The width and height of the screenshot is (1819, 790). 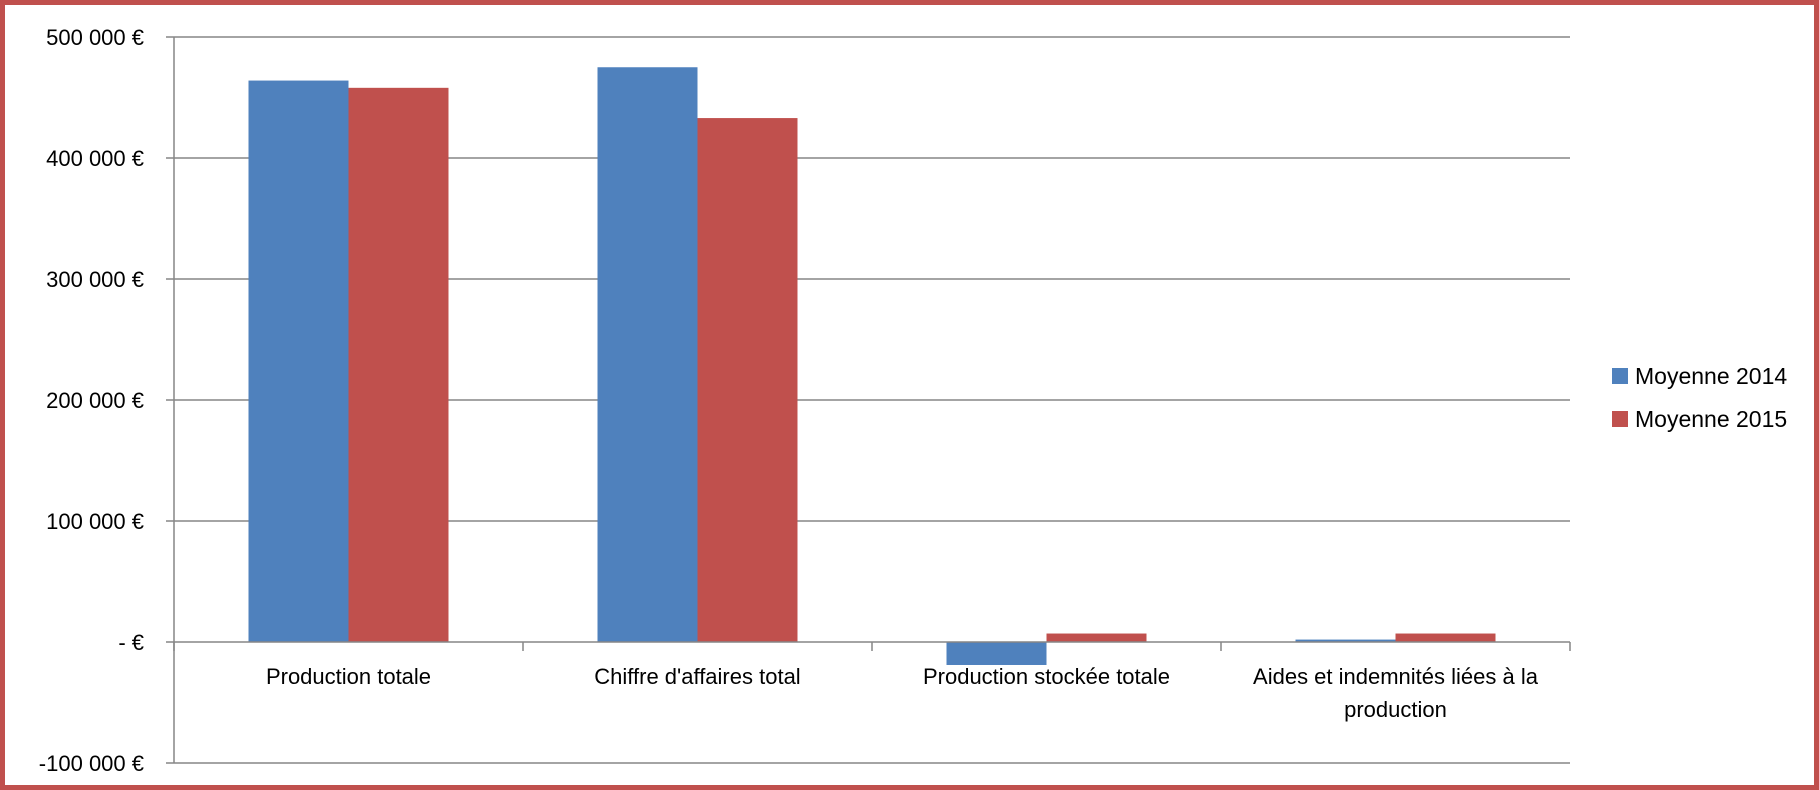 I want to click on x-tick-label: Aides et indemnités liées à la production, so click(x=1396, y=693).